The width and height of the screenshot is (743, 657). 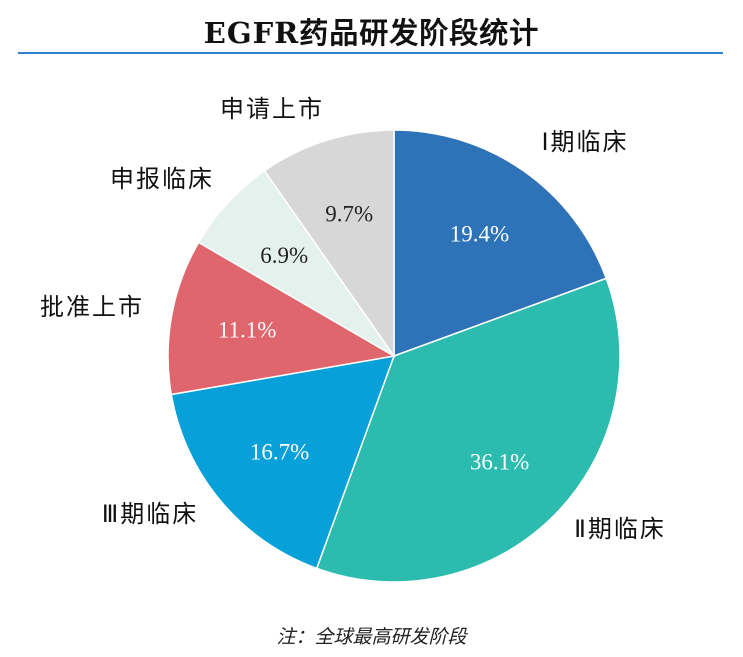 What do you see at coordinates (499, 461) in the screenshot?
I see `pie-value-label-2: 36.1%` at bounding box center [499, 461].